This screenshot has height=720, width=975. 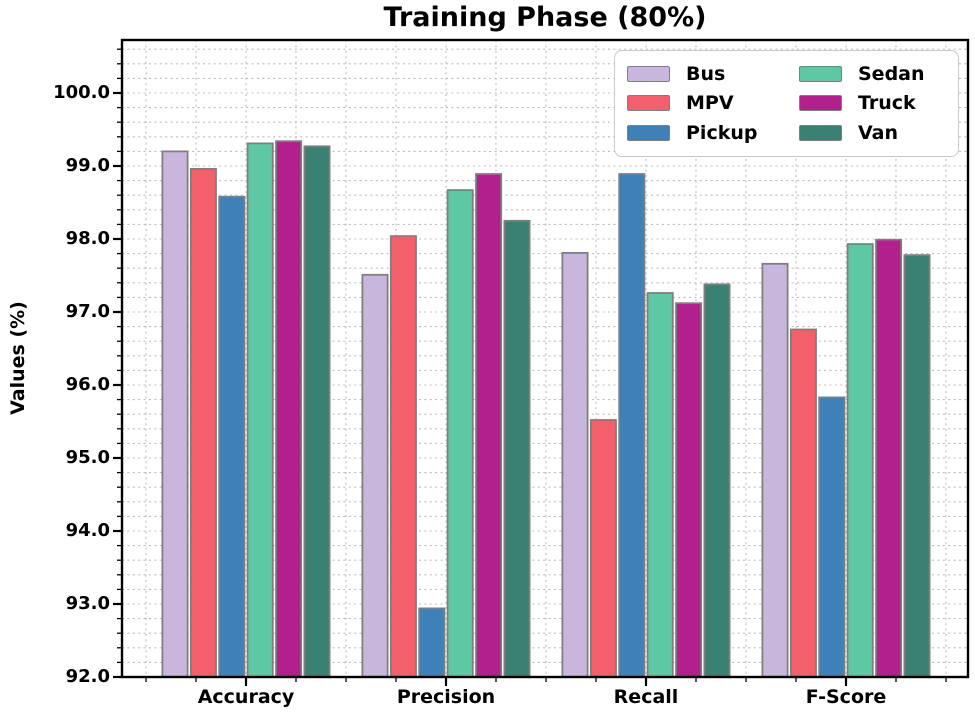 I want to click on legend-label-truck: Truck, so click(x=887, y=103).